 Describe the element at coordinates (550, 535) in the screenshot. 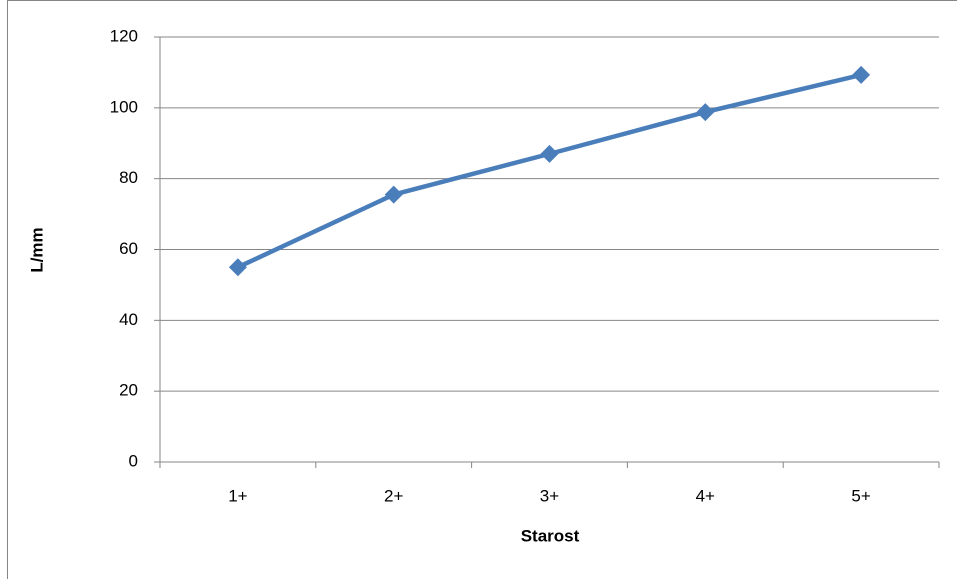

I see `x-axis-label: Starost` at that location.